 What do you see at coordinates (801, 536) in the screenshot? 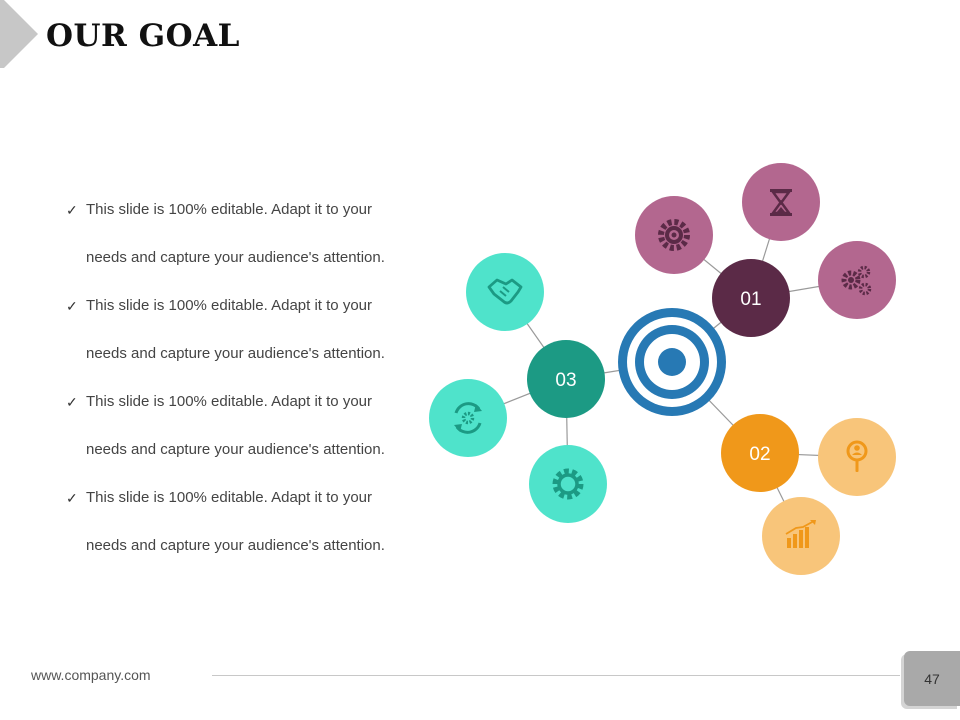
I see `bar-chart-icon` at bounding box center [801, 536].